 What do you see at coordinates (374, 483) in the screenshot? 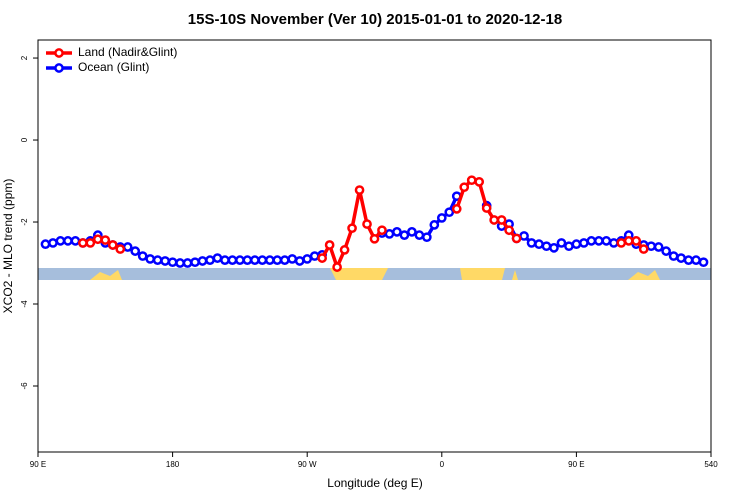
I see `x-axis-label: Longitude (deg E)` at bounding box center [374, 483].